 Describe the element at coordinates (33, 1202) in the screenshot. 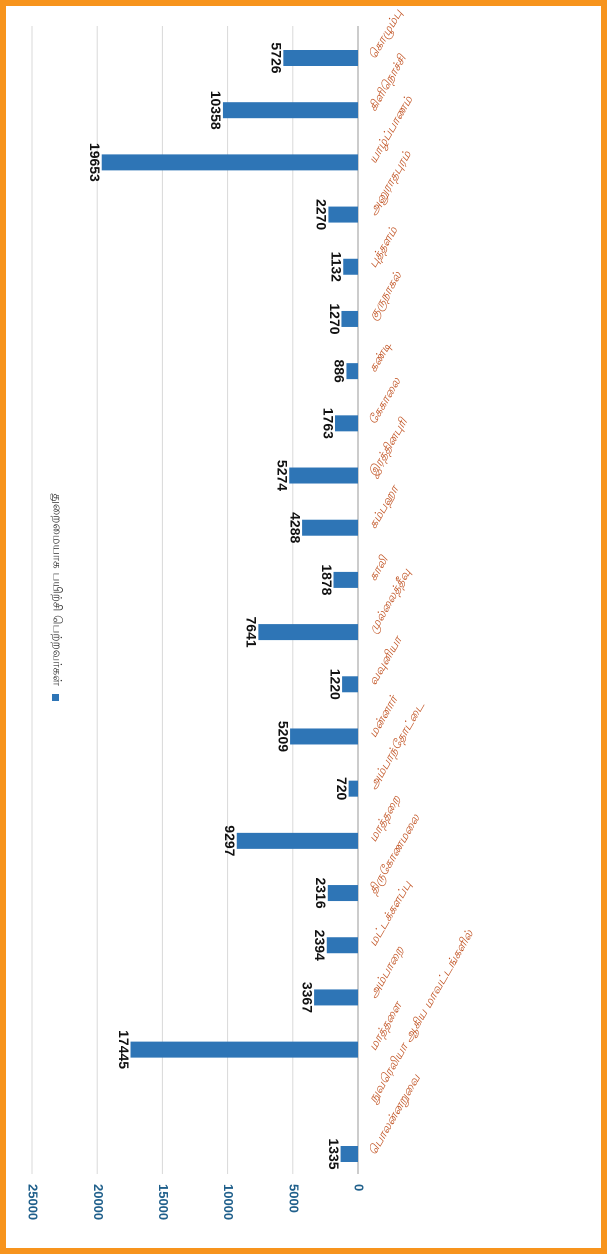

I see `y-tick-label: 25000` at that location.